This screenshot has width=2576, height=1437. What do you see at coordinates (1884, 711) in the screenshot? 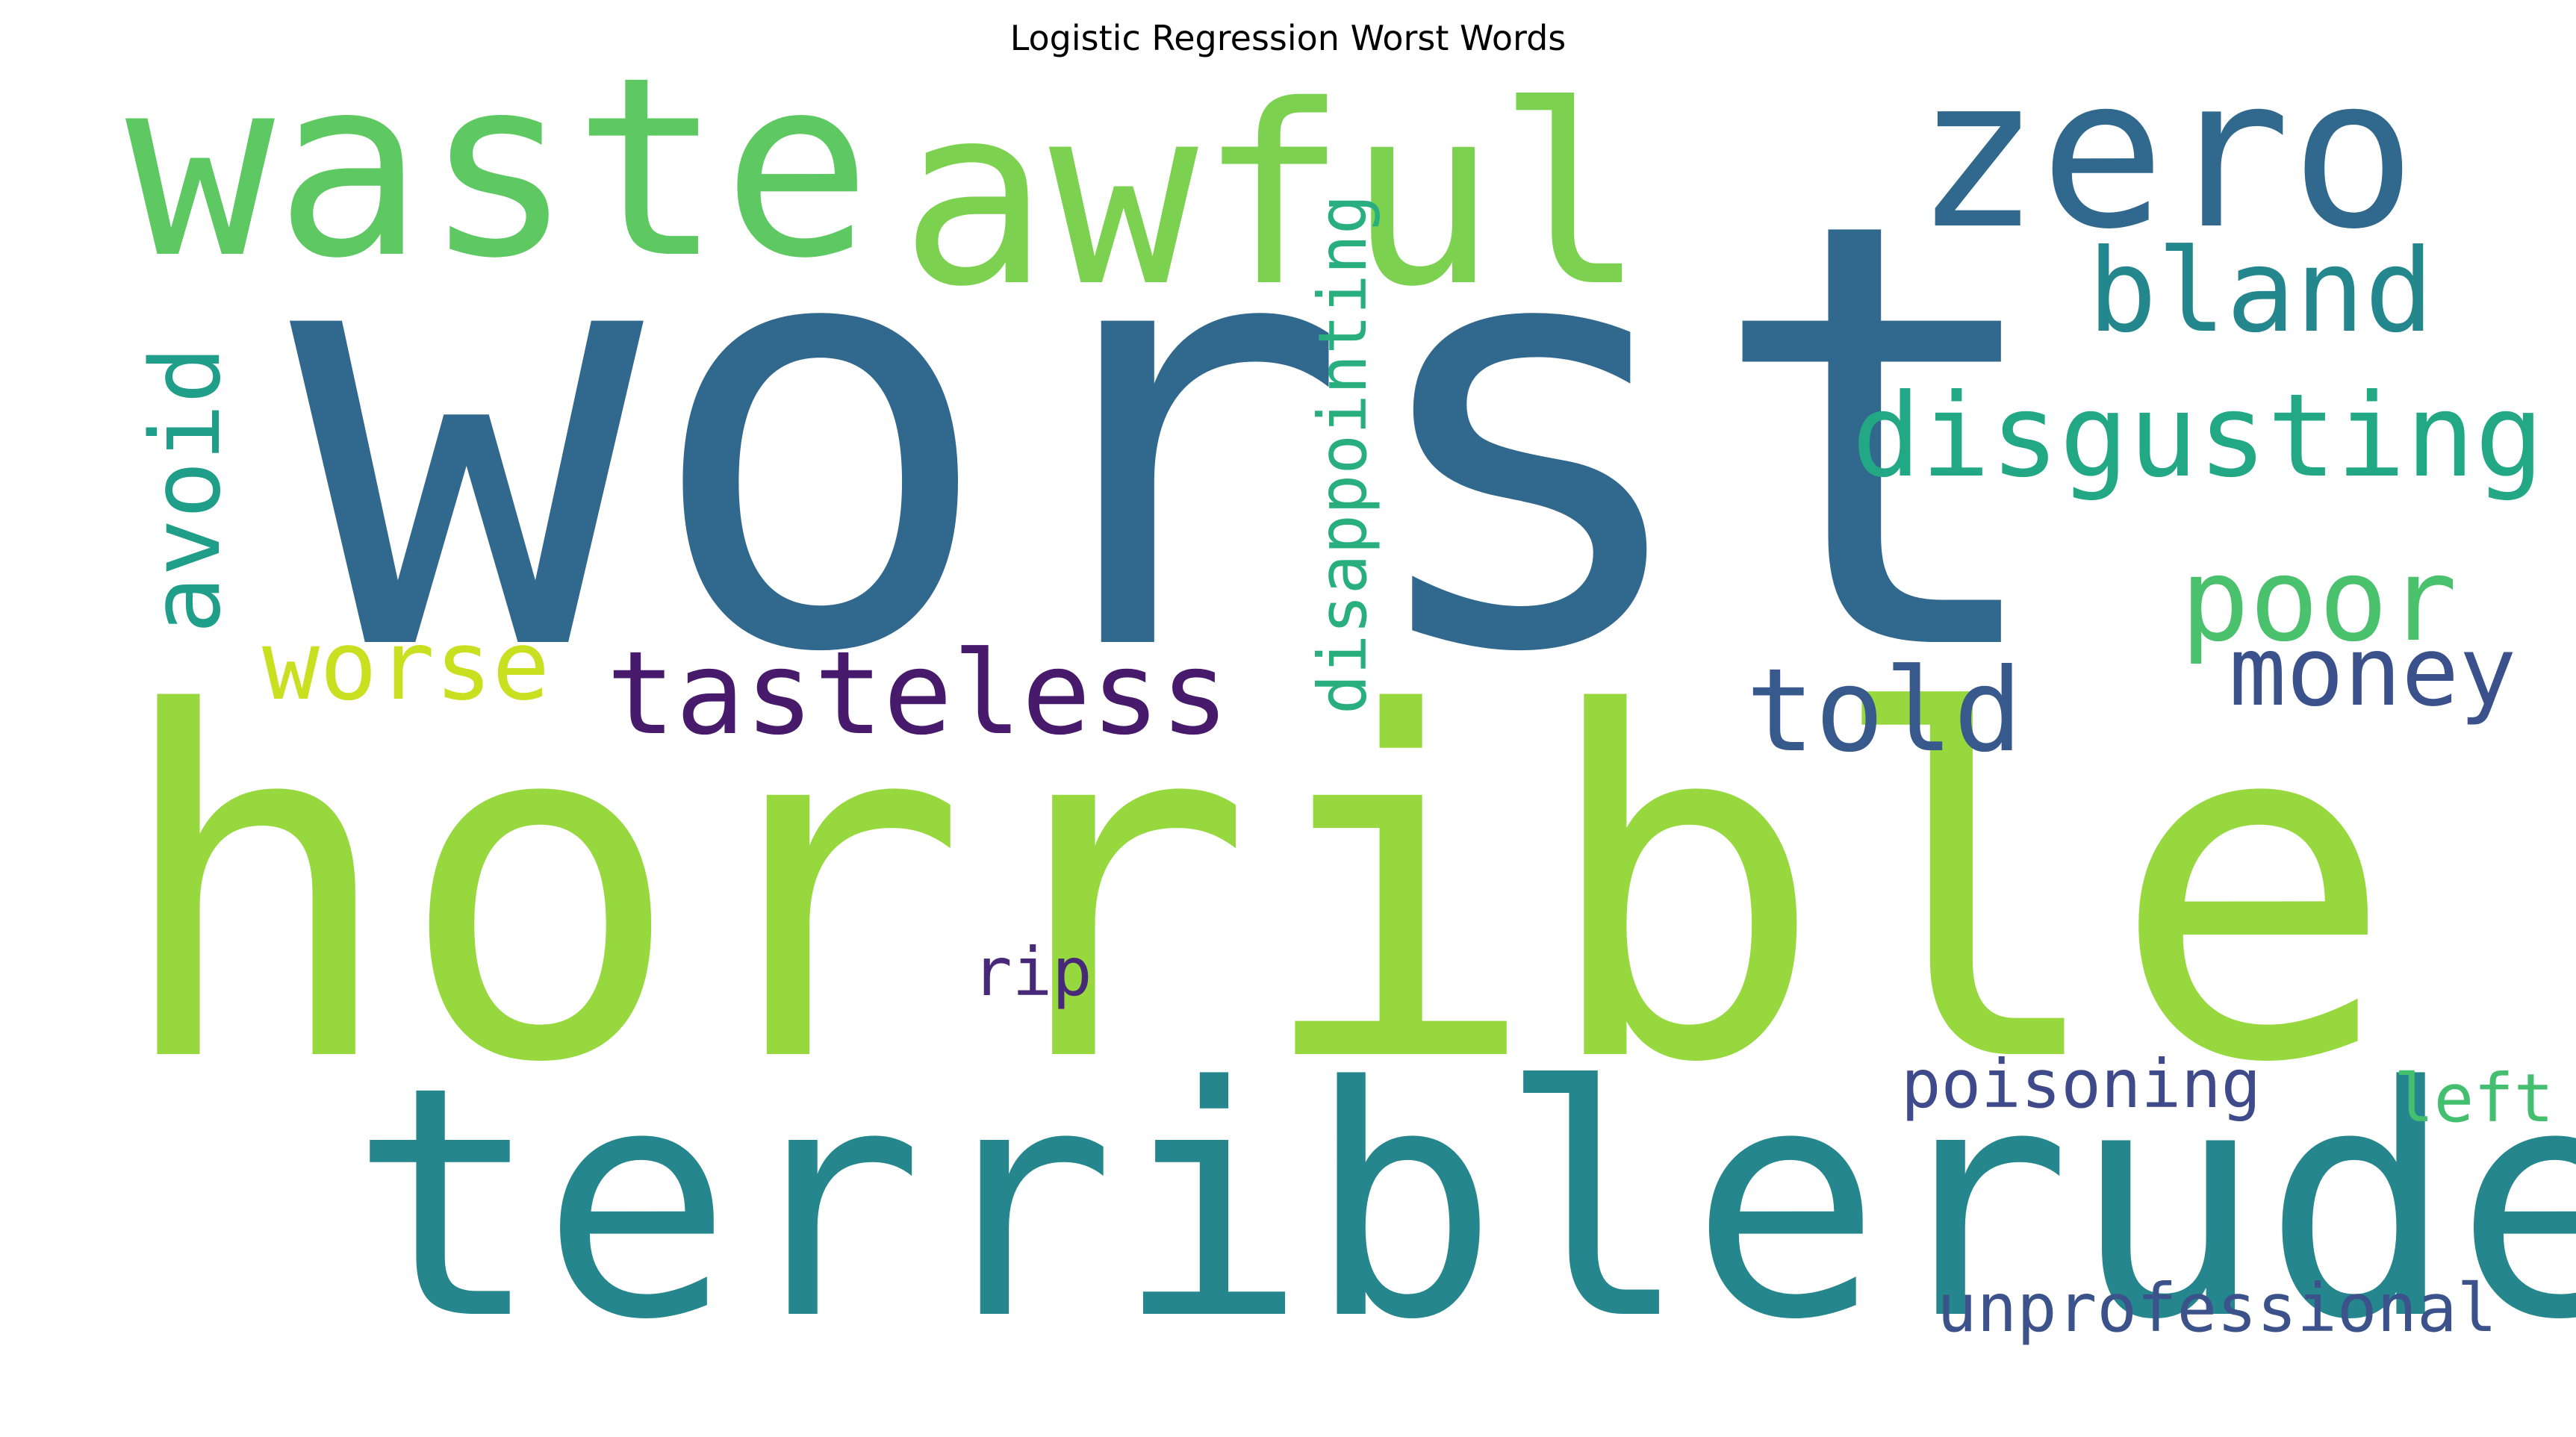
I see `word-told: told` at bounding box center [1884, 711].